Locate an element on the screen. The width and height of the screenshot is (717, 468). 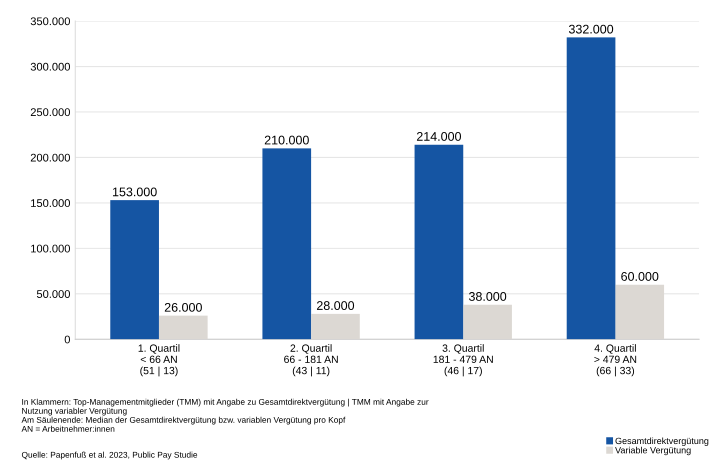
data-label: 214.000 is located at coordinates (439, 136).